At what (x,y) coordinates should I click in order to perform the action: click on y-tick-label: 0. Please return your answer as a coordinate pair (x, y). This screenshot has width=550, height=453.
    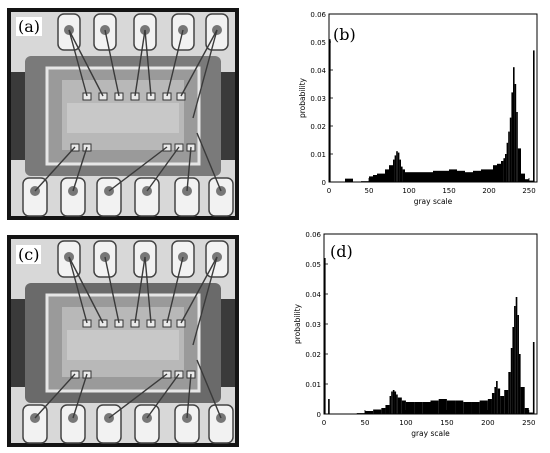
    Looking at the image, I should click on (319, 415).